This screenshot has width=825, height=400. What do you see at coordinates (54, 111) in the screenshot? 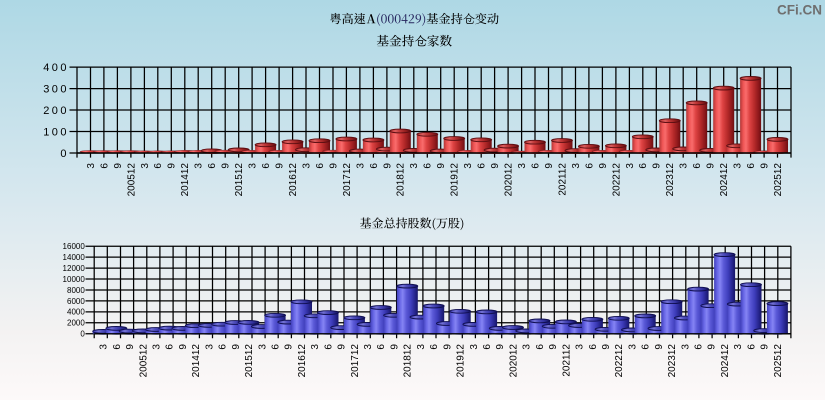
I see `svg-text: 200` at bounding box center [54, 111].